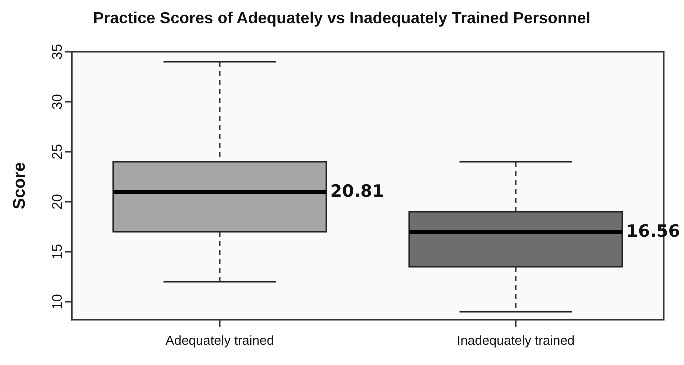  What do you see at coordinates (57, 102) in the screenshot?
I see `y-tick-label: 30` at bounding box center [57, 102].